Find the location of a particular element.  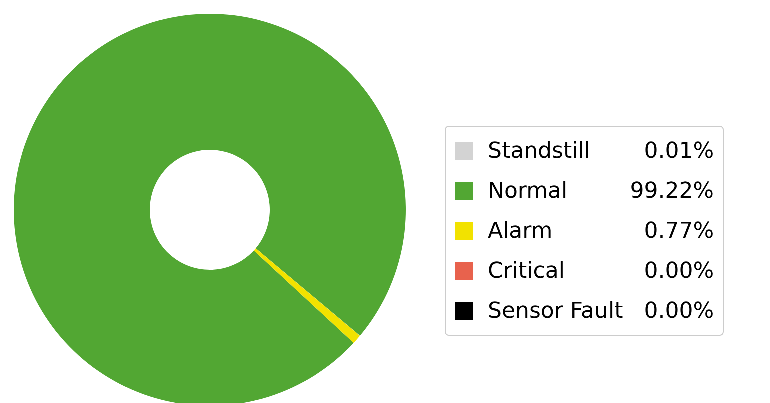

legend-label: Standstill is located at coordinates (539, 152).